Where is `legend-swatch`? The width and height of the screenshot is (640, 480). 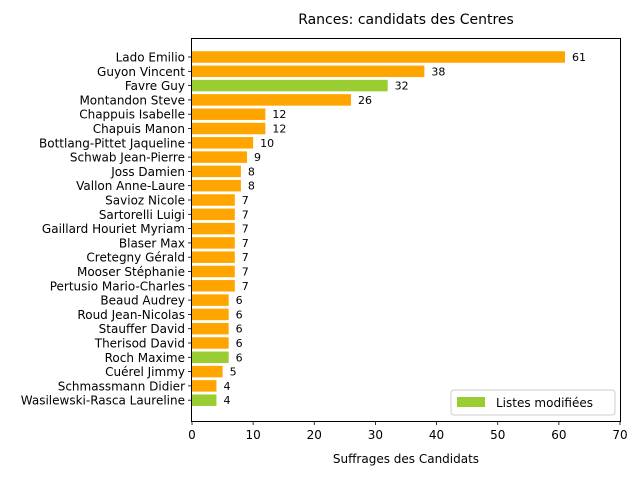
legend-swatch is located at coordinates (471, 402).